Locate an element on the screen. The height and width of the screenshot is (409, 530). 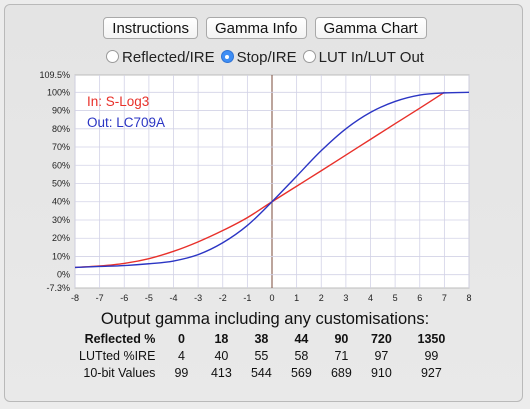
y-tick-label: 60% is located at coordinates (61, 165).